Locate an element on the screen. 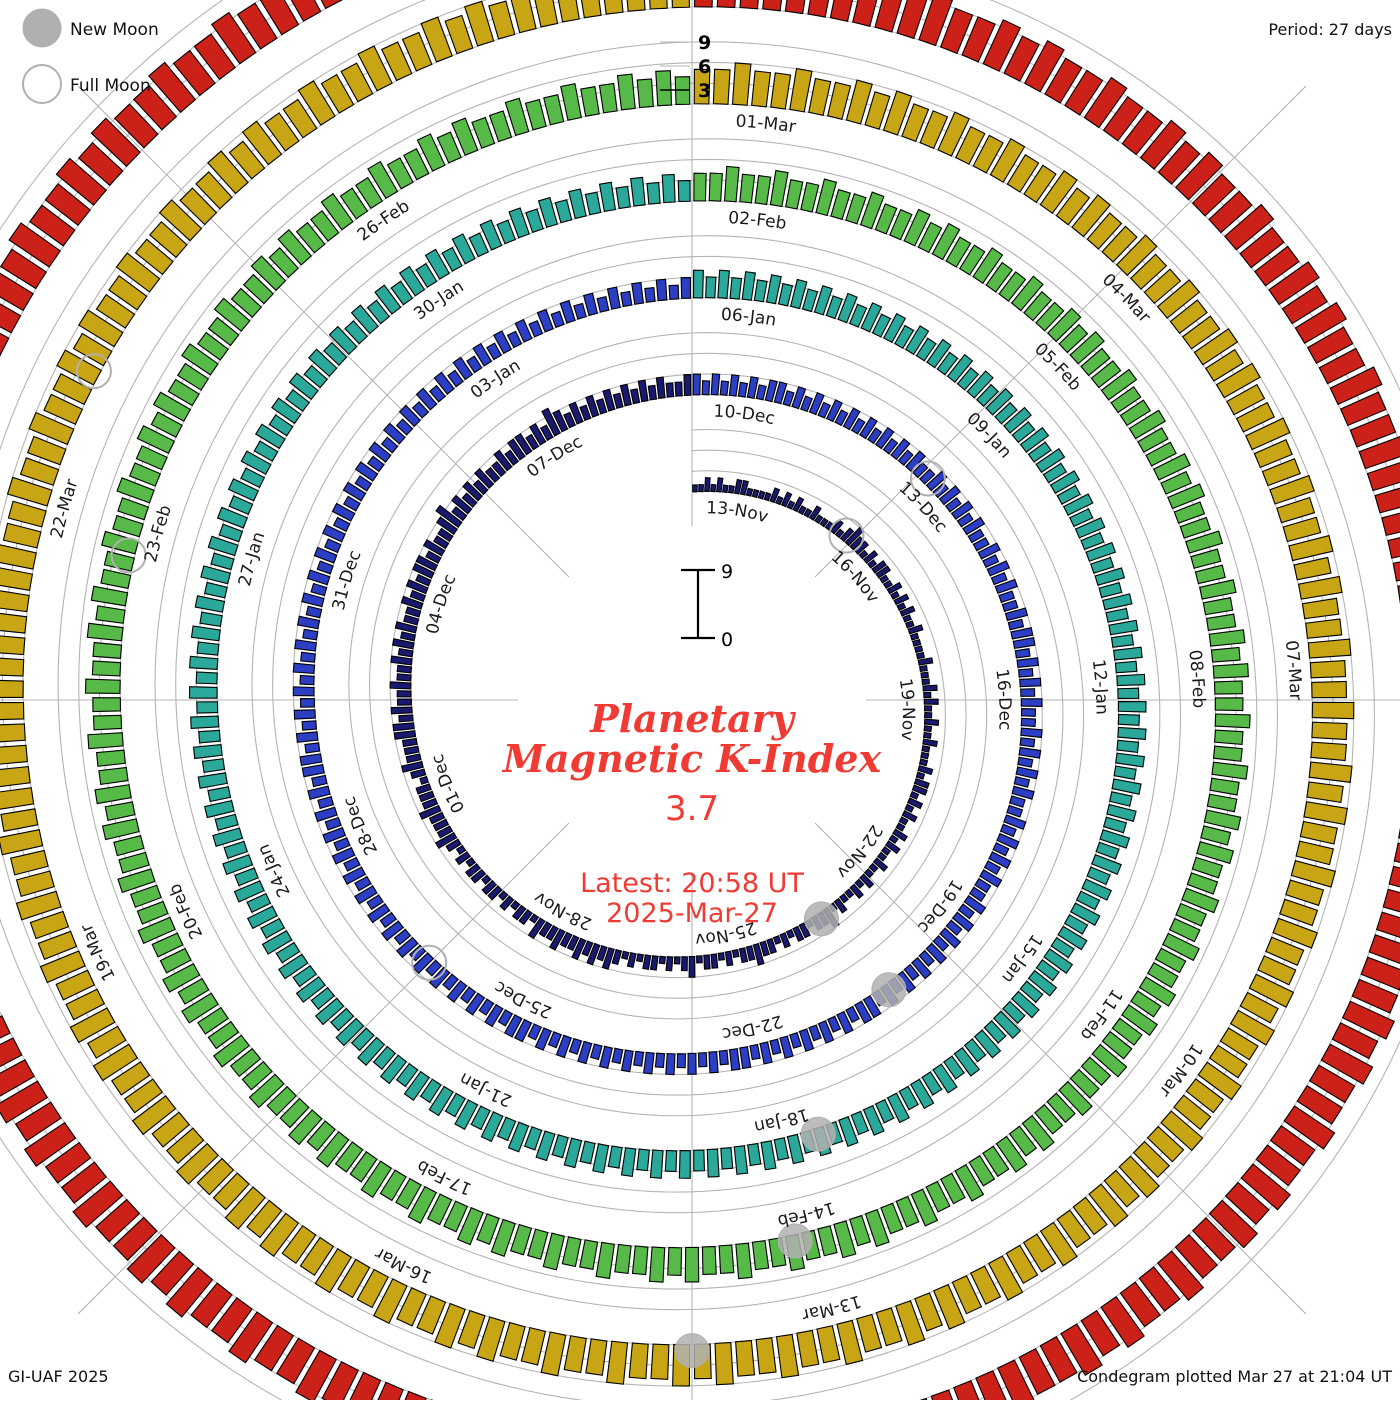 Image resolution: width=1400 pixels, height=1404 pixels. arm-date-label: 20-Feb is located at coordinates (186, 911).